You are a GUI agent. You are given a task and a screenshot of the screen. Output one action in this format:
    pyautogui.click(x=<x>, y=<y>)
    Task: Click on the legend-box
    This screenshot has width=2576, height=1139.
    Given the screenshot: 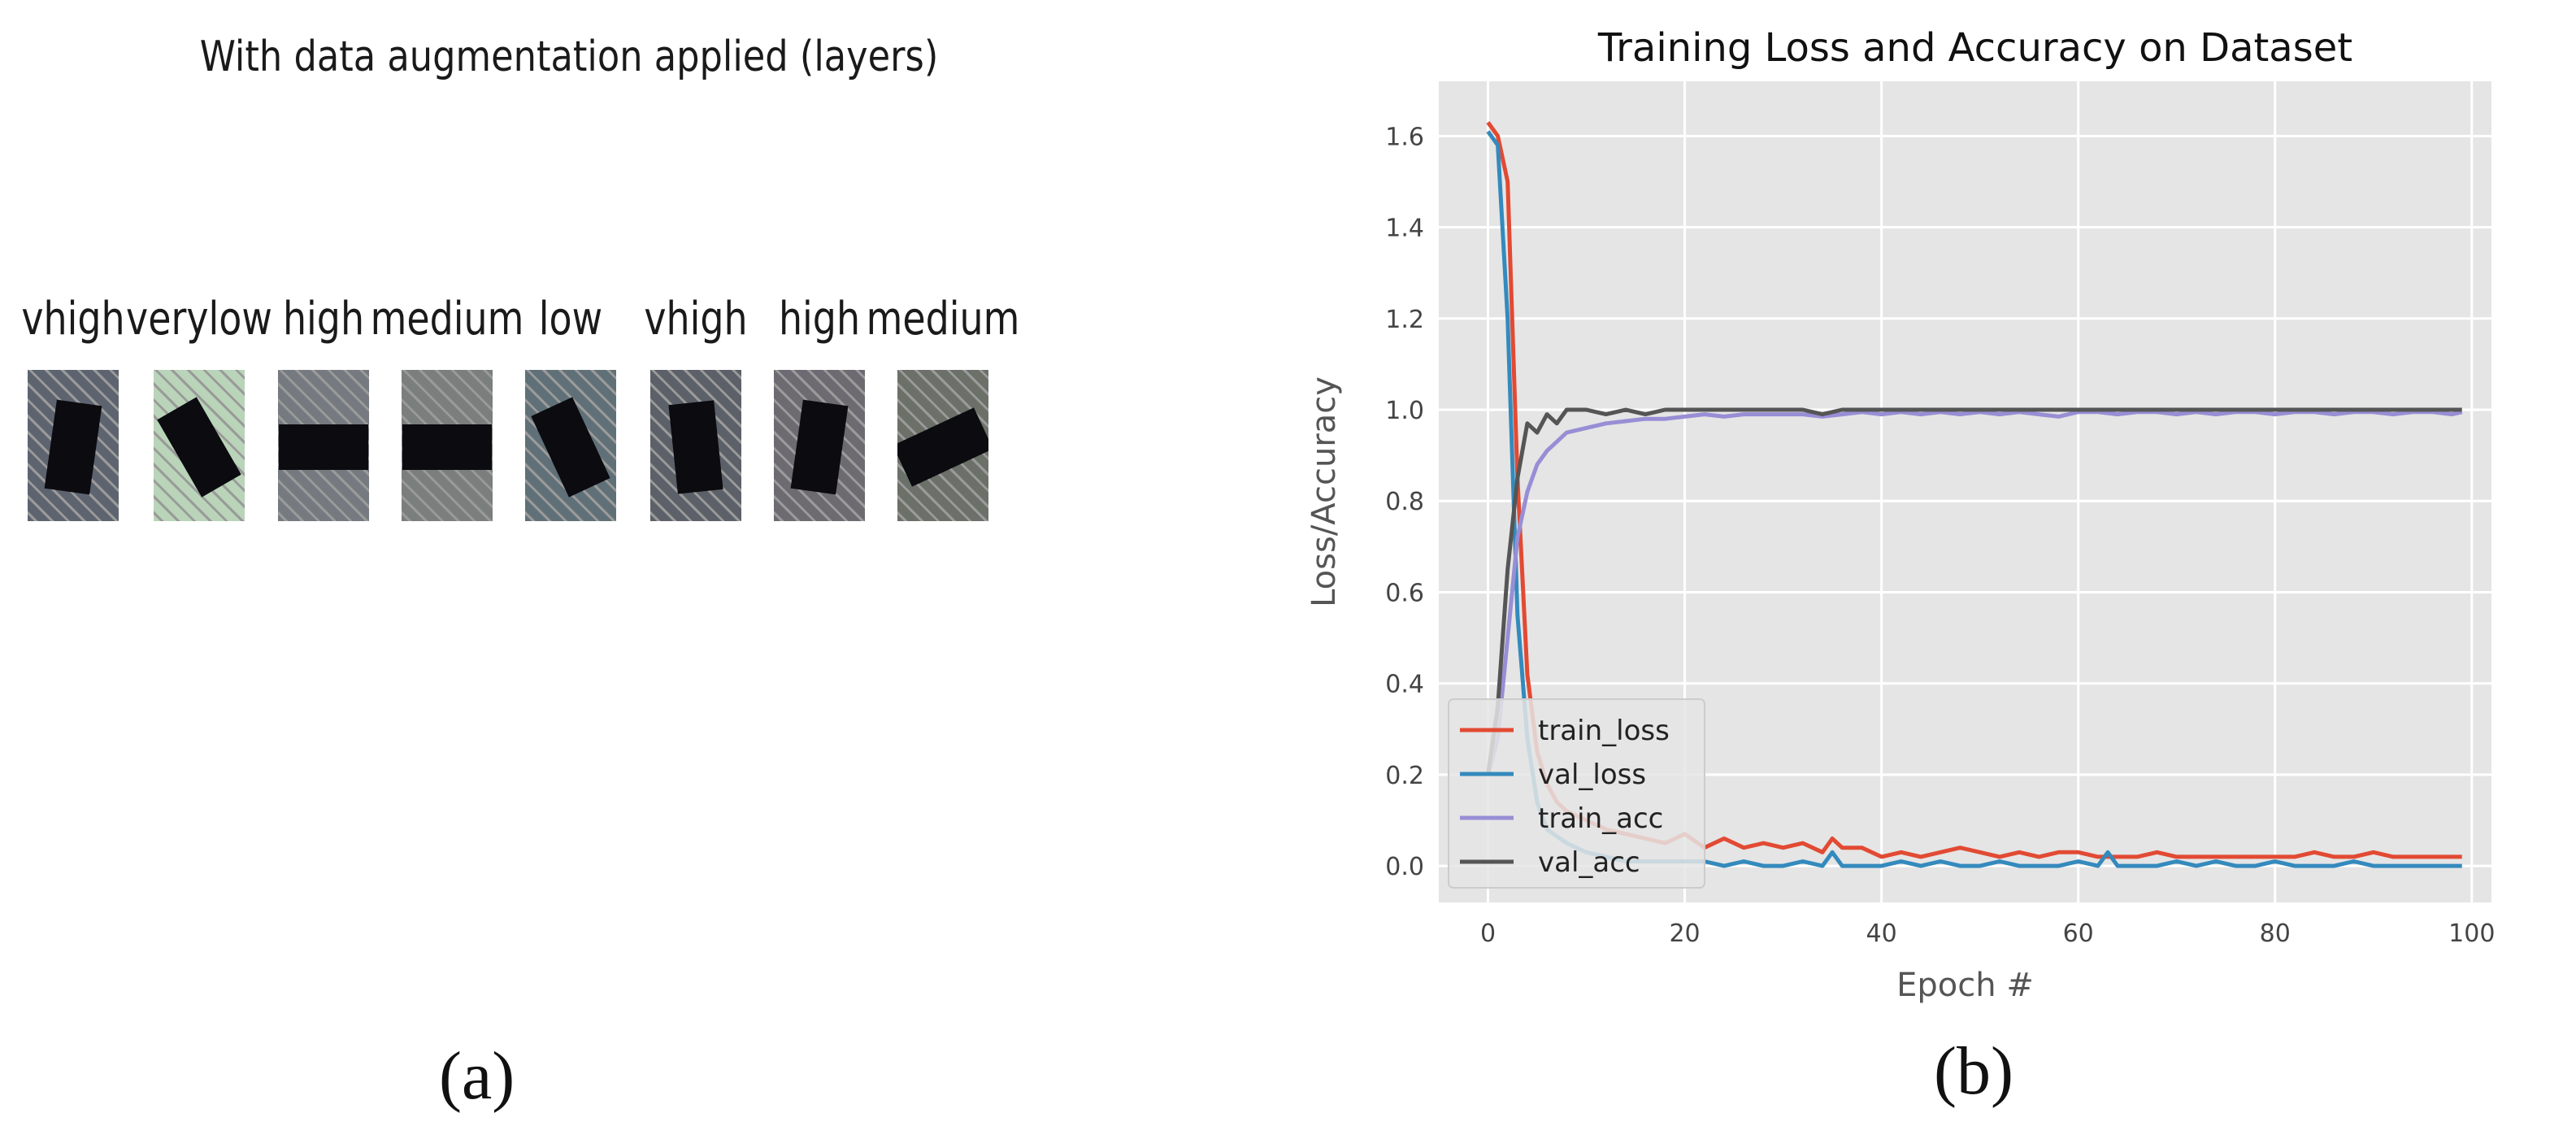 What is the action you would take?
    pyautogui.click(x=1576, y=793)
    